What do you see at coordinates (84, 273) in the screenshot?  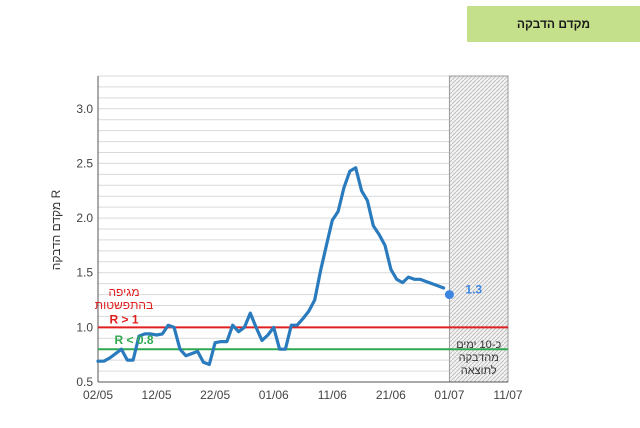 I see `y-tick-label: 1.5` at bounding box center [84, 273].